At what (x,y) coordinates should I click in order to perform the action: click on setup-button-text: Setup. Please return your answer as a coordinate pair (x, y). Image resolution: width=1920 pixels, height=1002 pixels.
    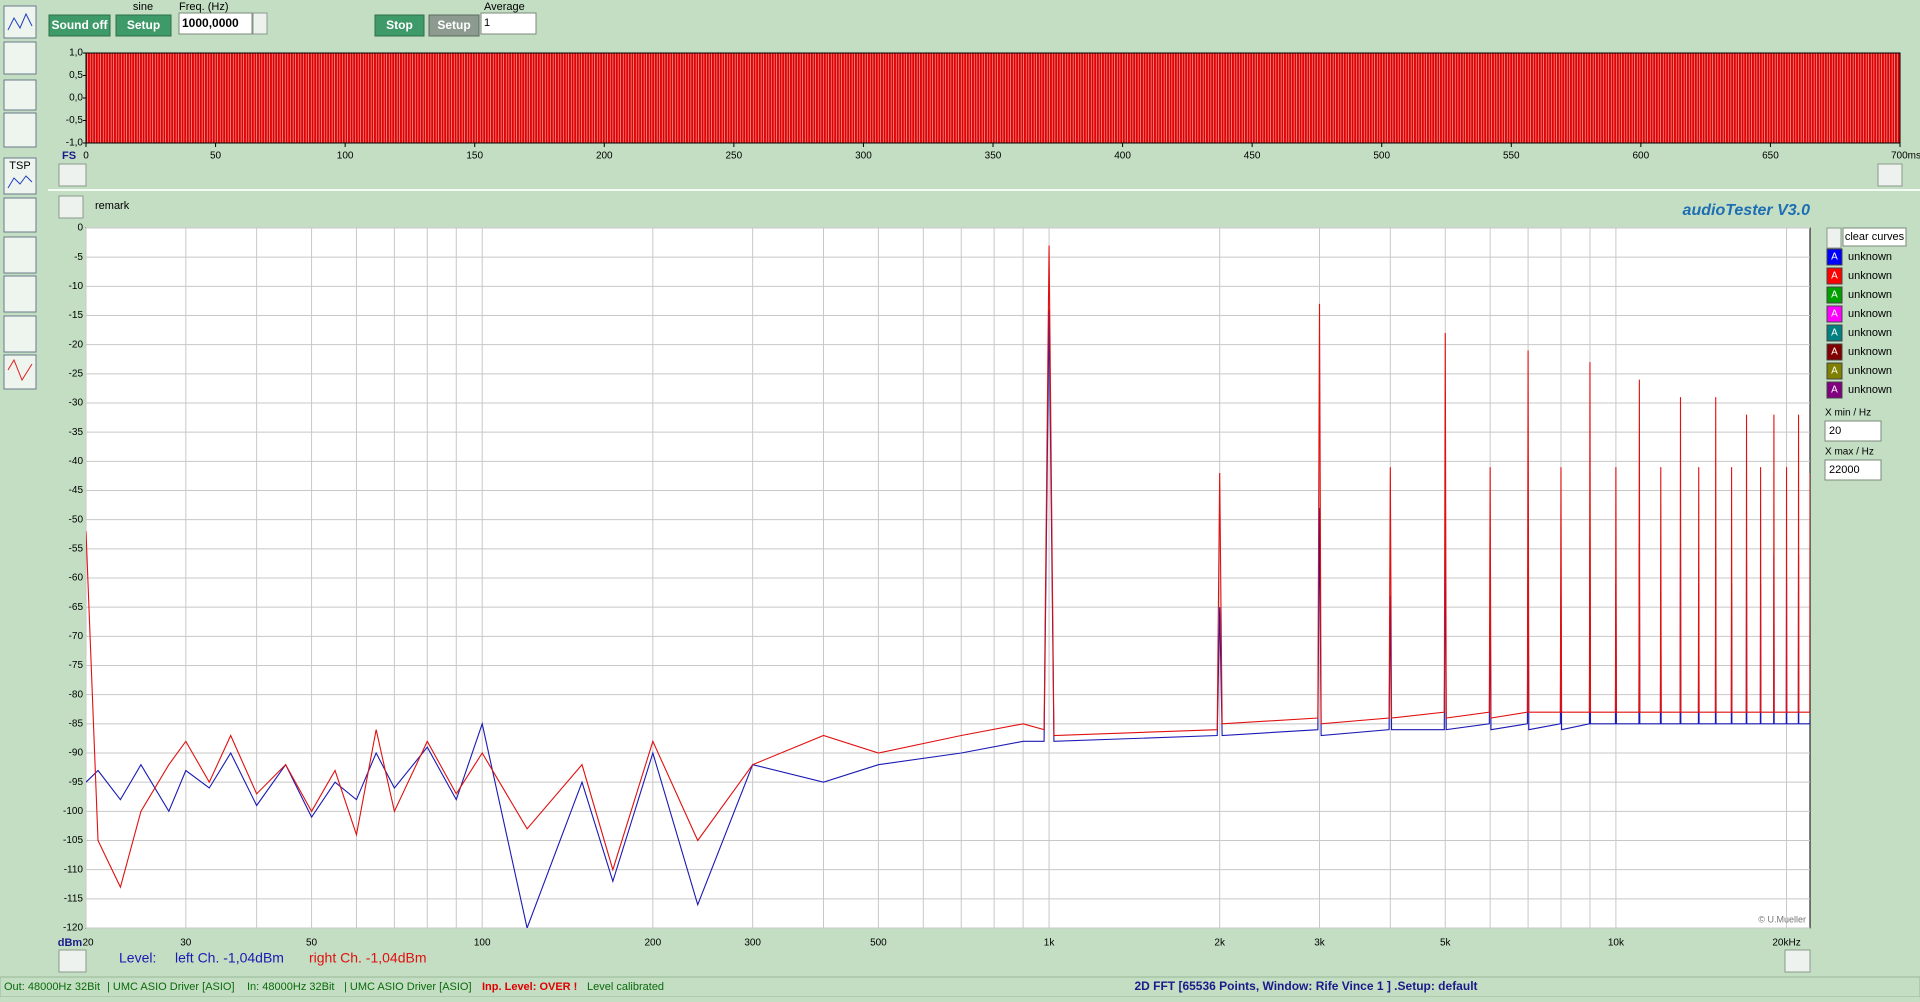
    Looking at the image, I should click on (143, 25).